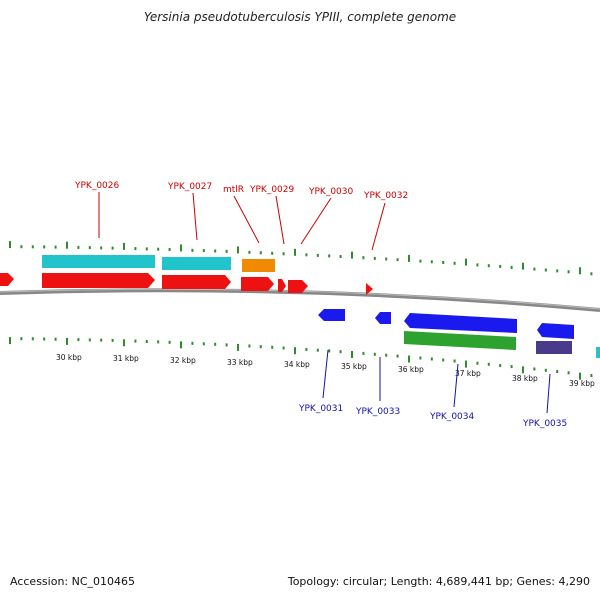  I want to click on cds-features, so click(158, 263).